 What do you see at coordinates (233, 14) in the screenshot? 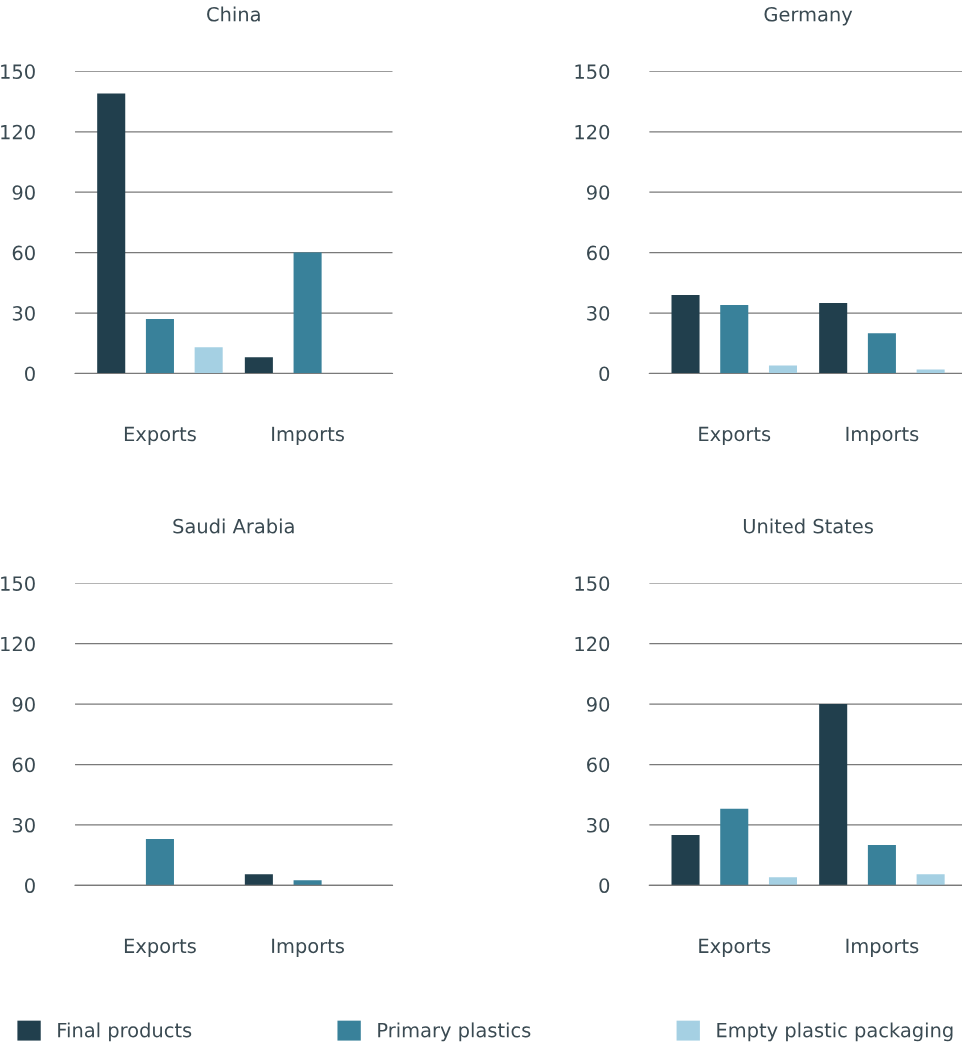
I see `chart-title: China` at bounding box center [233, 14].